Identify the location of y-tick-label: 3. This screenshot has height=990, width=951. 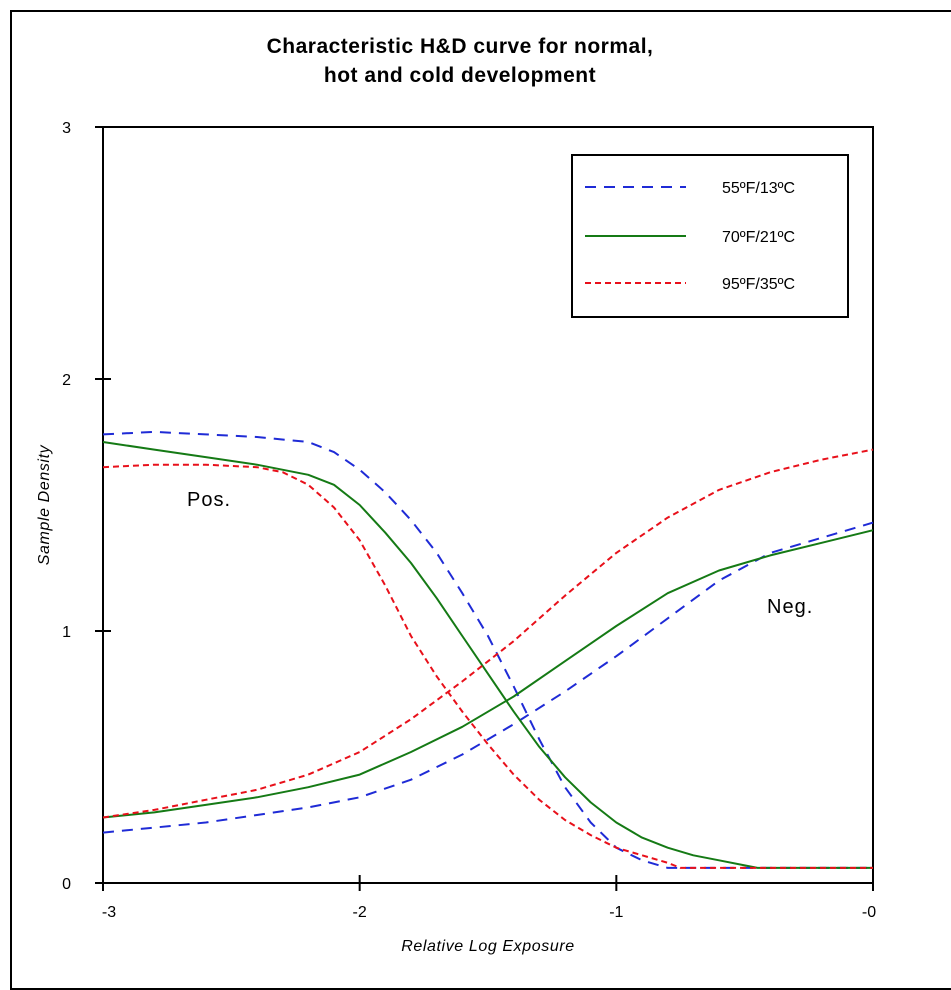
(66, 128).